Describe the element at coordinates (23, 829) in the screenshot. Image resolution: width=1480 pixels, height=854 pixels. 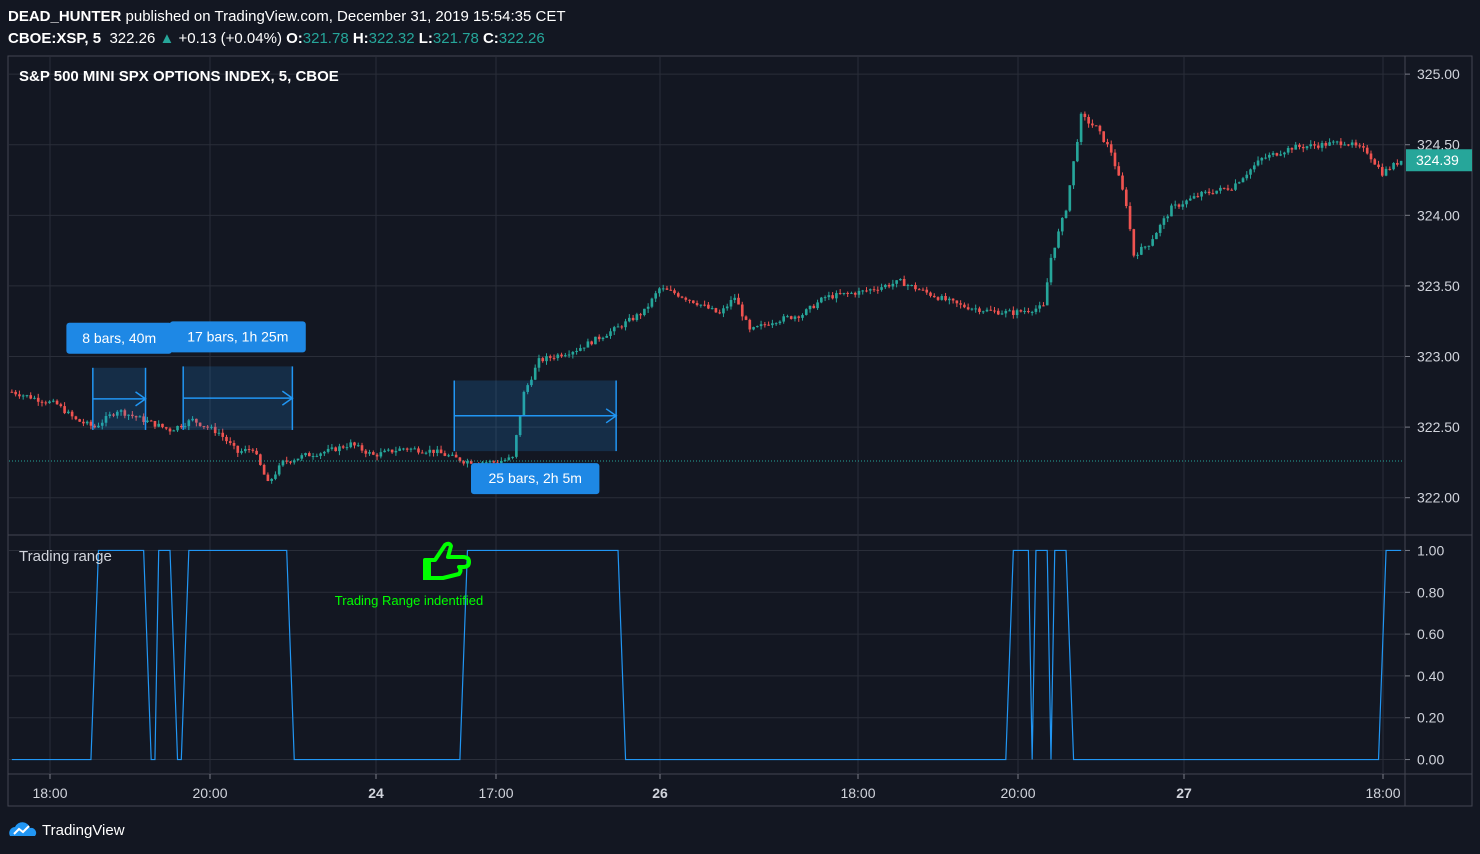
I see `cloud-logo-icon` at that location.